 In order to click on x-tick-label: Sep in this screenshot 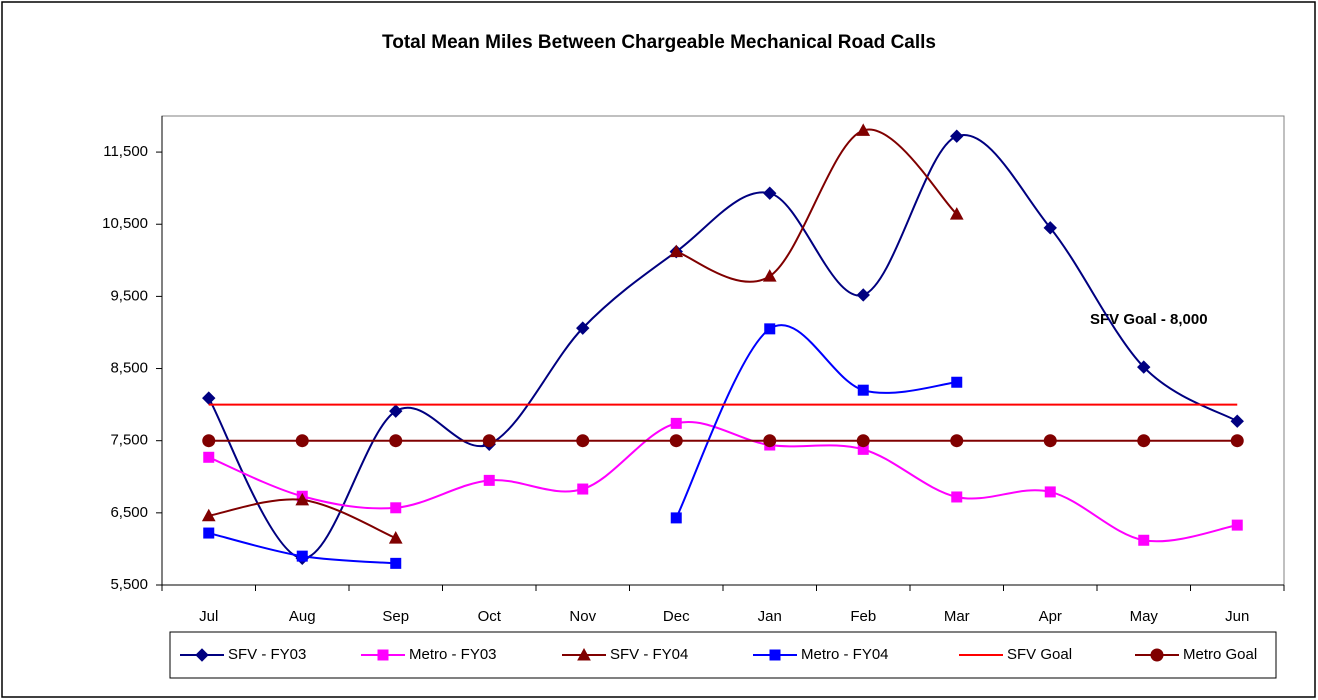, I will do `click(395, 616)`.